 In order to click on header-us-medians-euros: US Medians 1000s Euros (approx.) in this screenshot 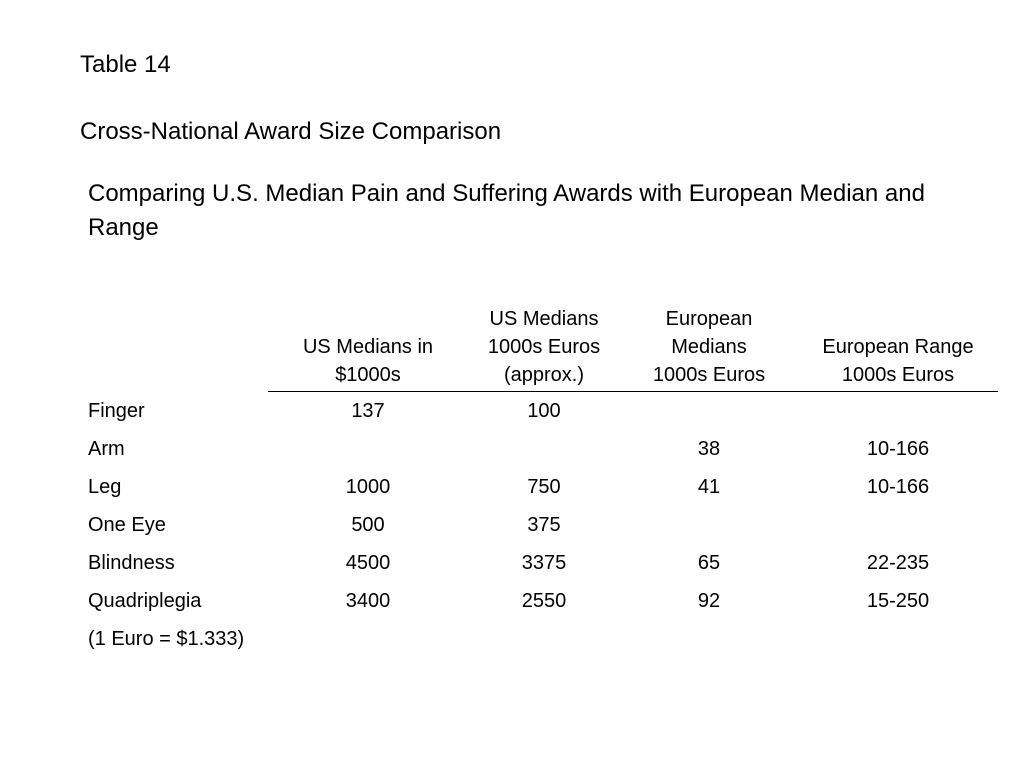, I will do `click(544, 348)`.